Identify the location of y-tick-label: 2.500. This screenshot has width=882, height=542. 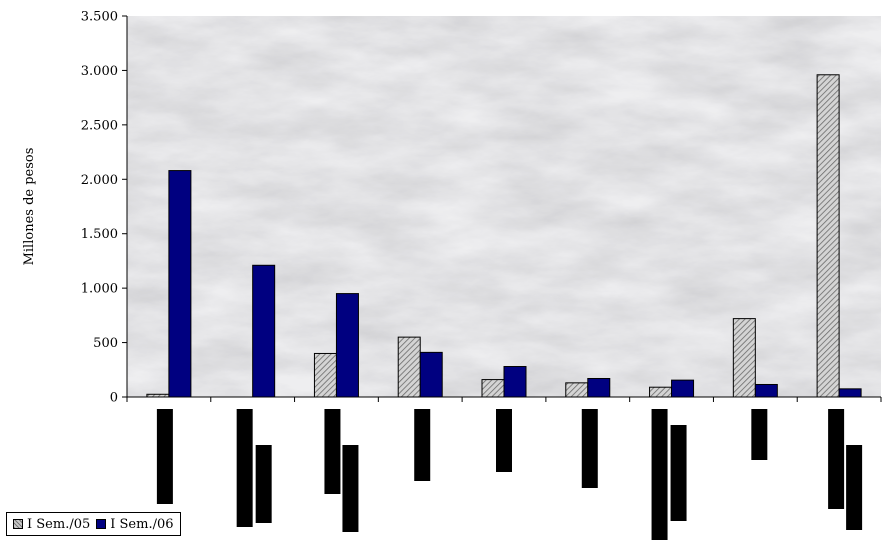
(99, 125).